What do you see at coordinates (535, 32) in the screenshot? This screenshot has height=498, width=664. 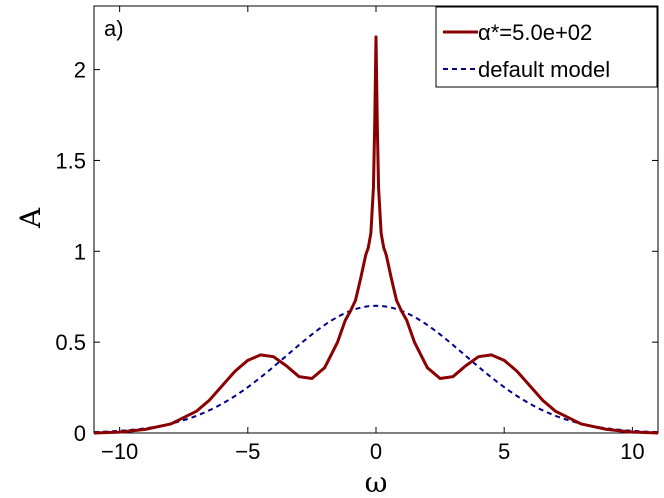 I see `legend-entry-1: α*=5.0e+02` at bounding box center [535, 32].